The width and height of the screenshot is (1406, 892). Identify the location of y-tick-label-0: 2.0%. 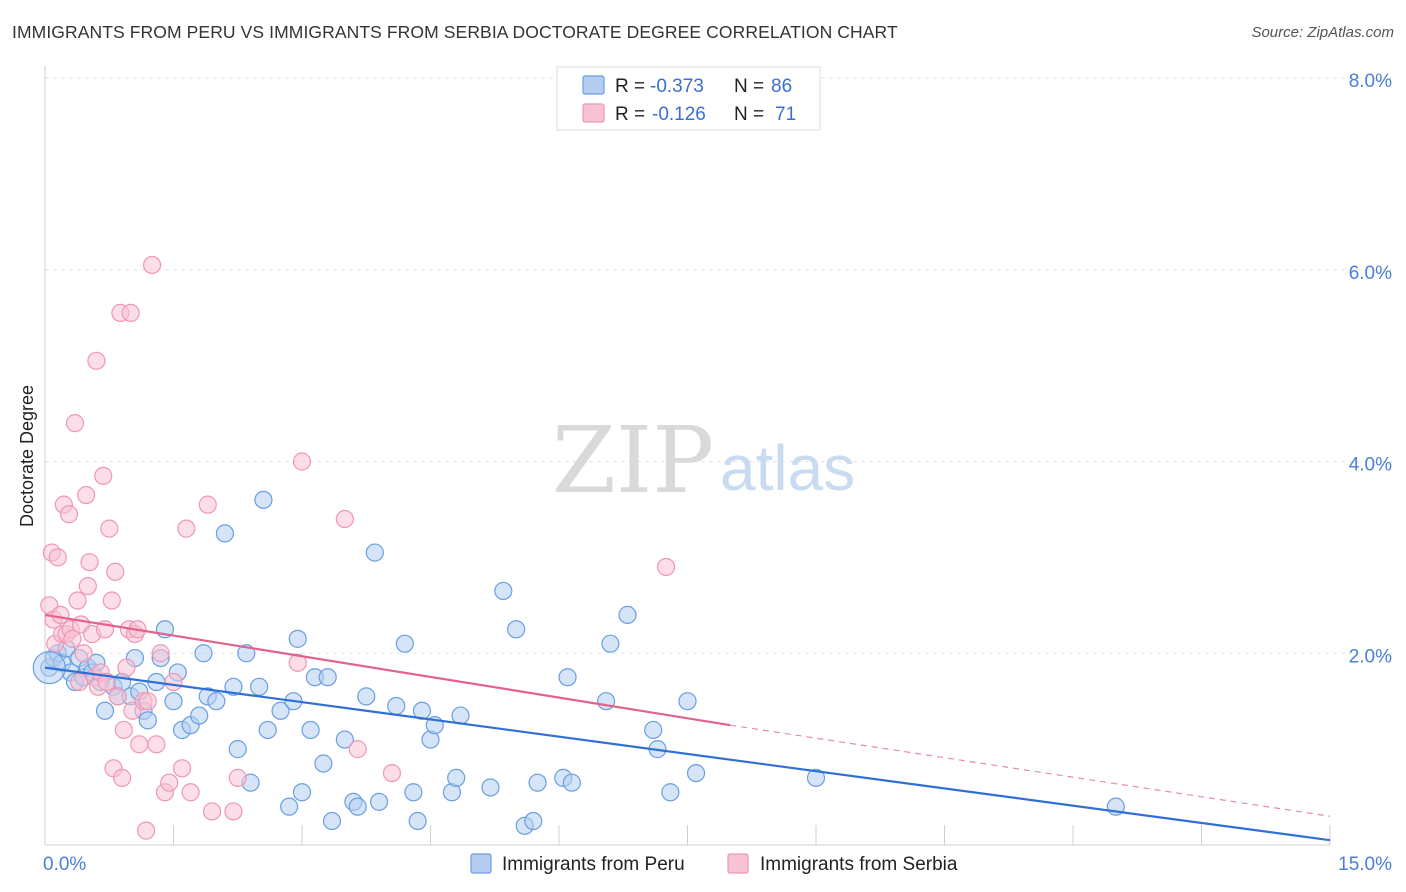
(1370, 656).